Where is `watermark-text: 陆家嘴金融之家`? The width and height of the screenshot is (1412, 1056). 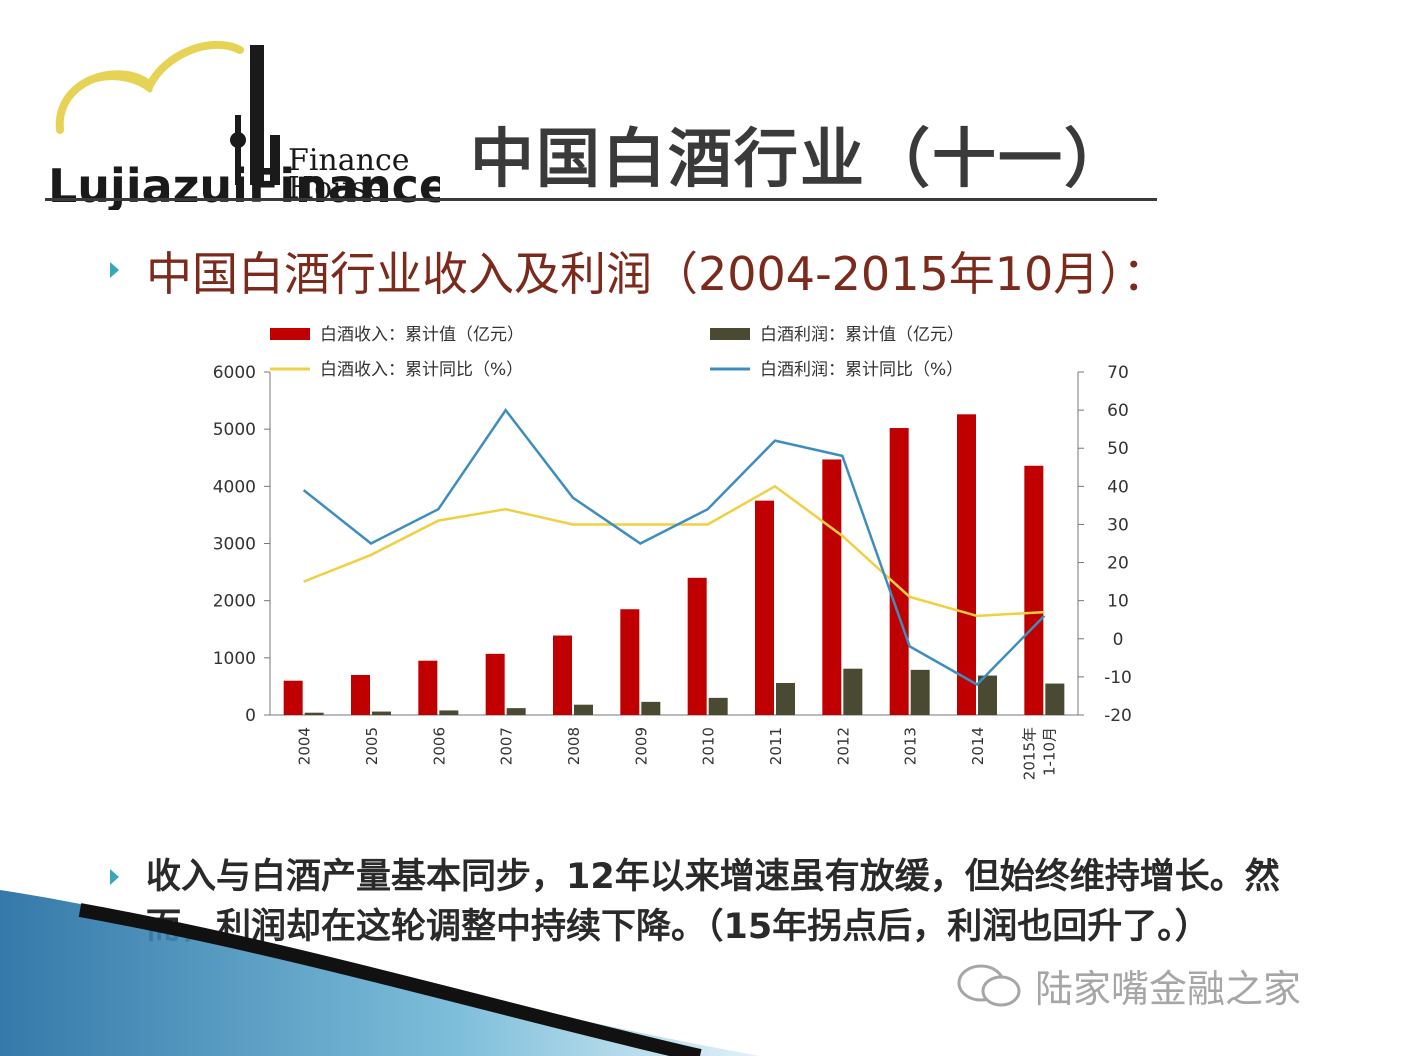
watermark-text: 陆家嘴金融之家 is located at coordinates (1168, 989).